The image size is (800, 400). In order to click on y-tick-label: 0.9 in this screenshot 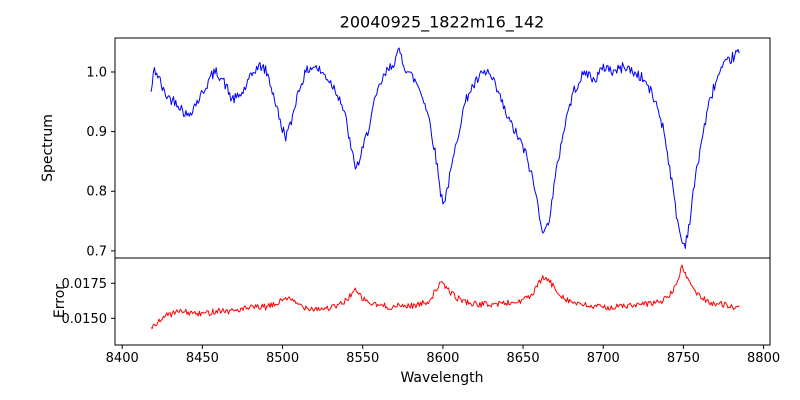, I will do `click(96, 132)`.